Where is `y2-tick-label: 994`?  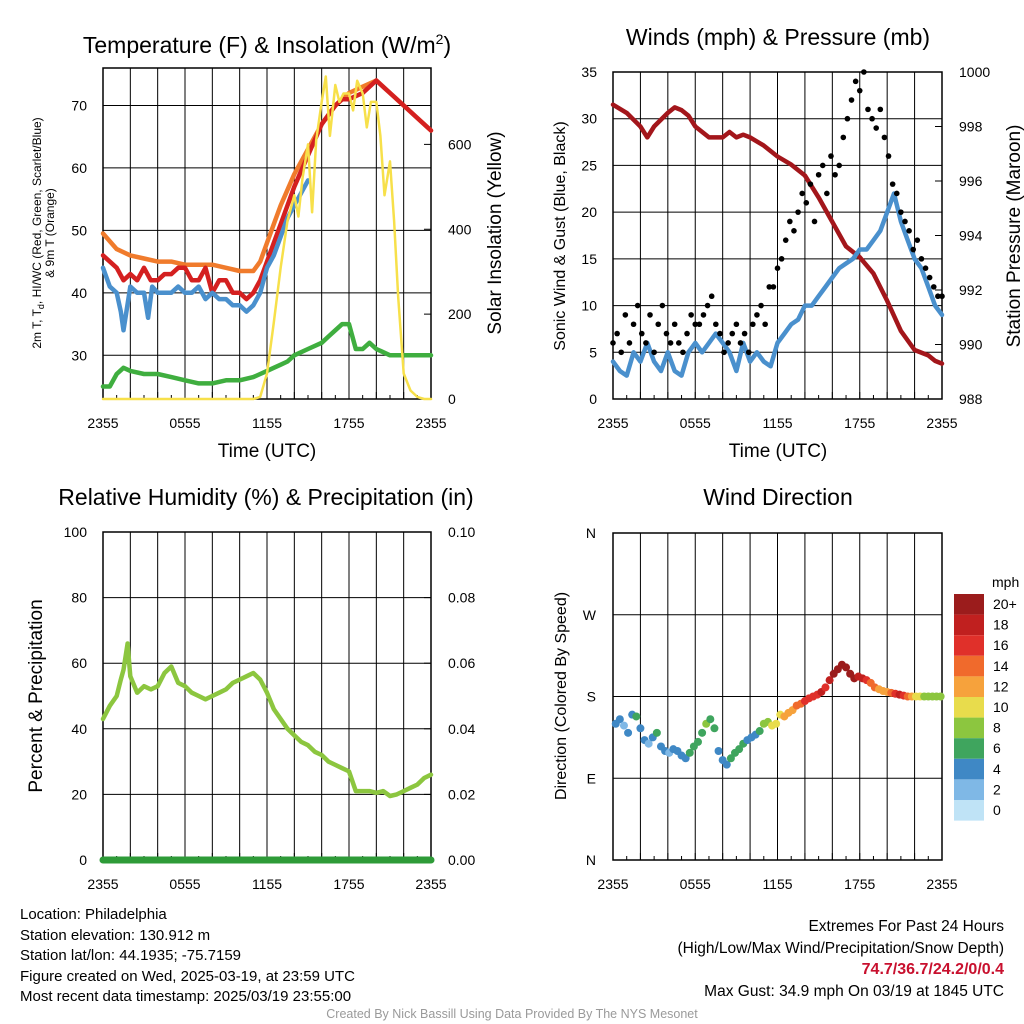
y2-tick-label: 994 is located at coordinates (971, 236).